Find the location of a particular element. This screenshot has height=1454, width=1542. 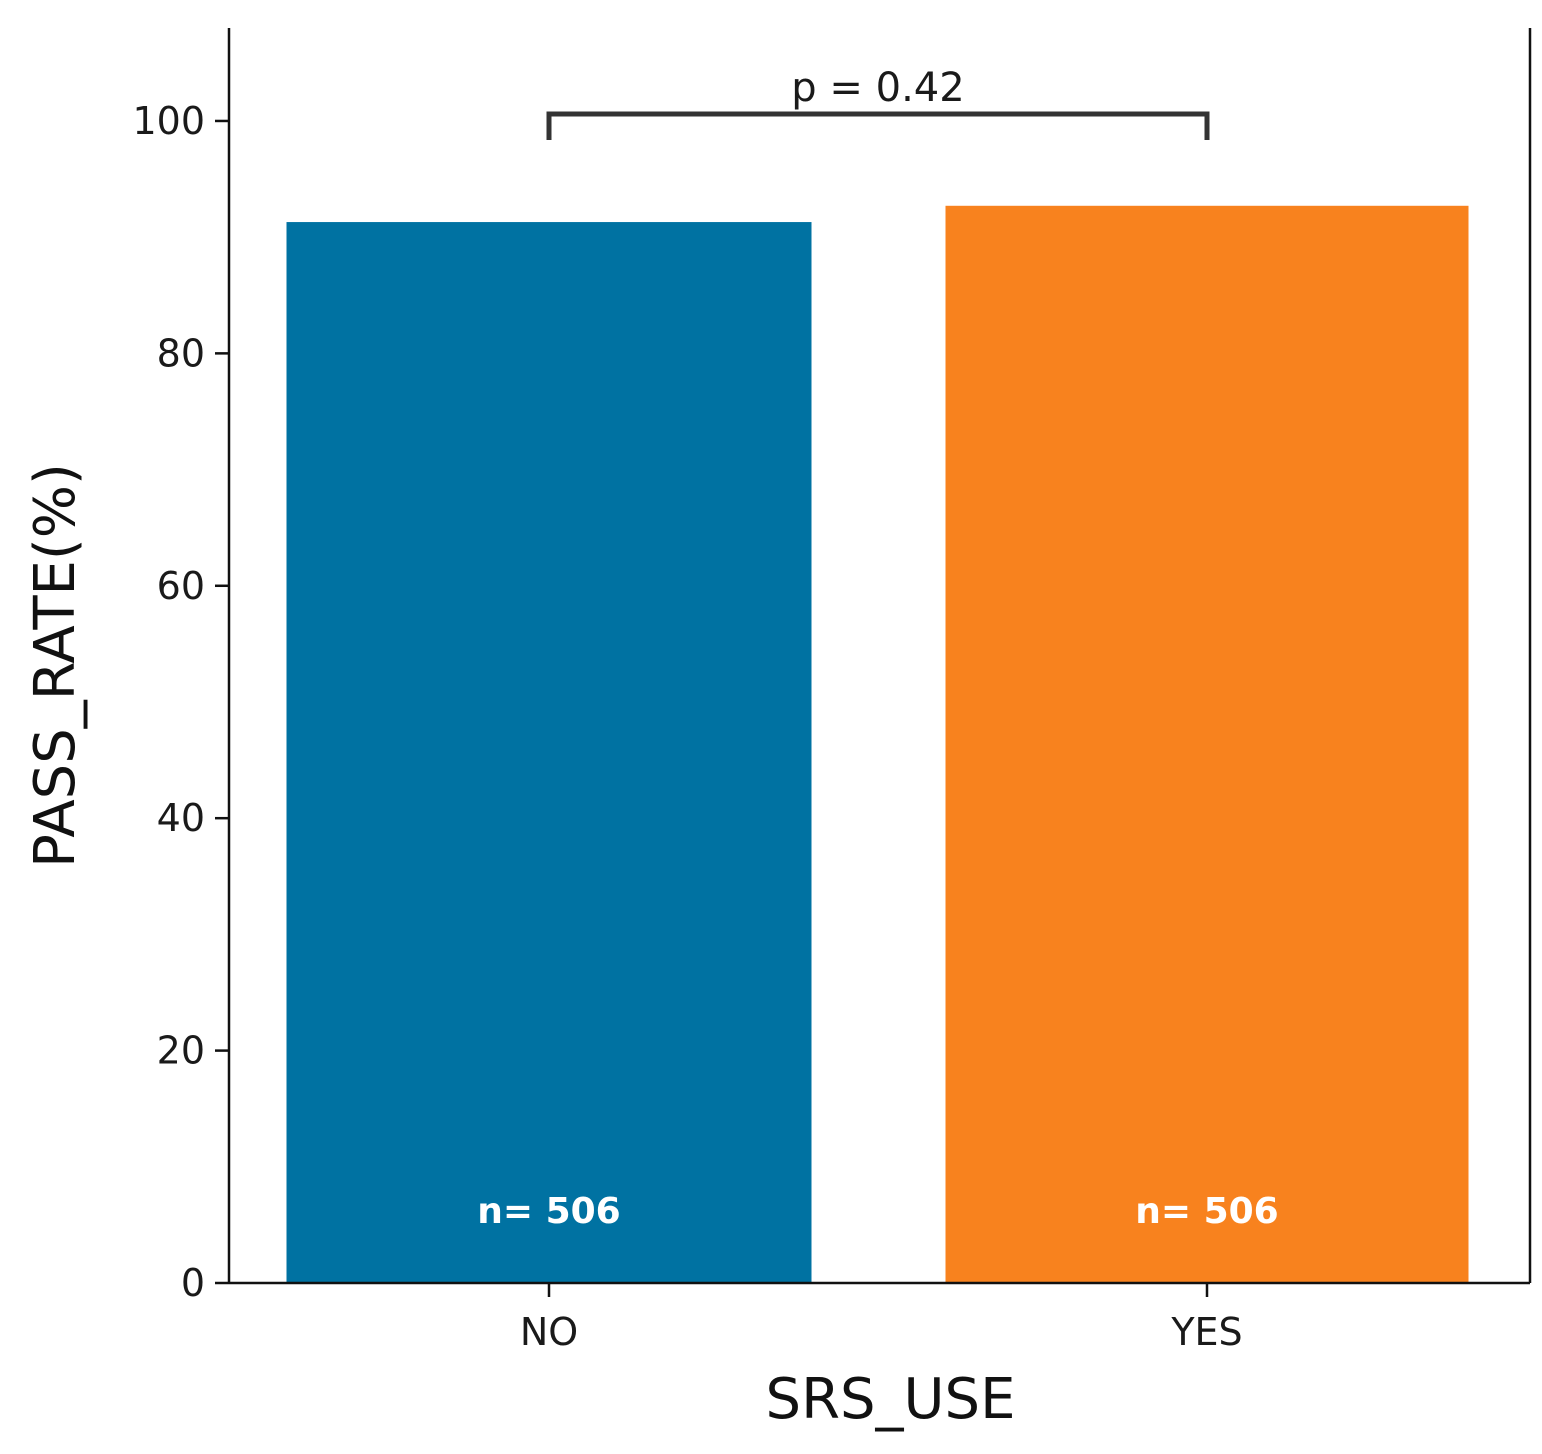

y-tick-label: 60 is located at coordinates (181, 586).